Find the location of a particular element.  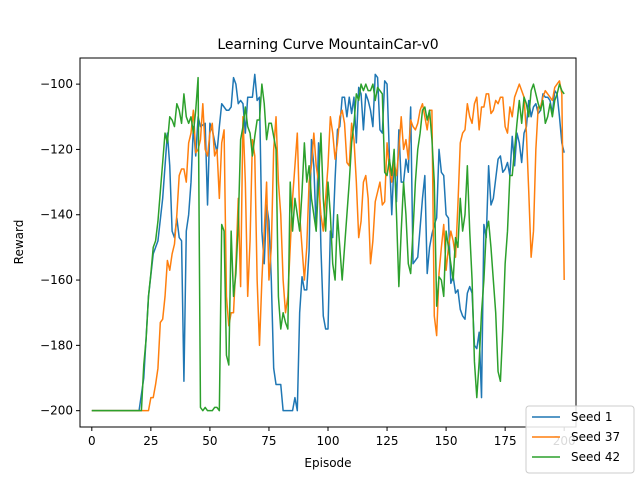

x-tick-label: 150 is located at coordinates (446, 441).